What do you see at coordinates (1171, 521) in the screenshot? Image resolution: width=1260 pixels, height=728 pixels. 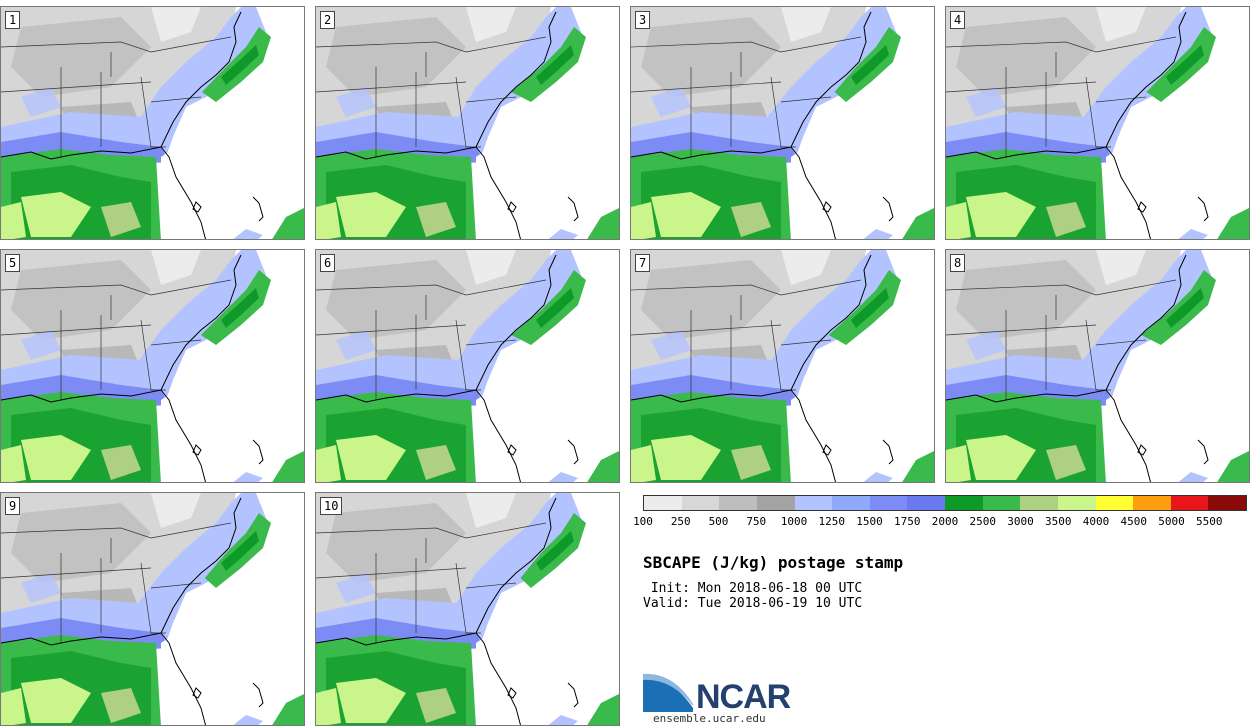 I see `colorbar-tick-label: 5000` at bounding box center [1171, 521].